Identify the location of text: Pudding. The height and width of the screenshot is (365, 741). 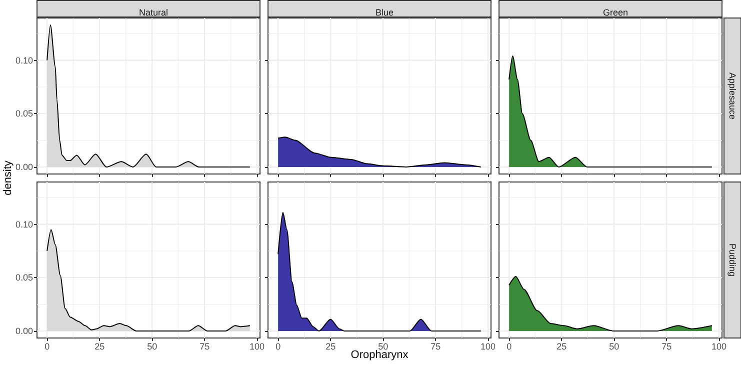
(733, 260).